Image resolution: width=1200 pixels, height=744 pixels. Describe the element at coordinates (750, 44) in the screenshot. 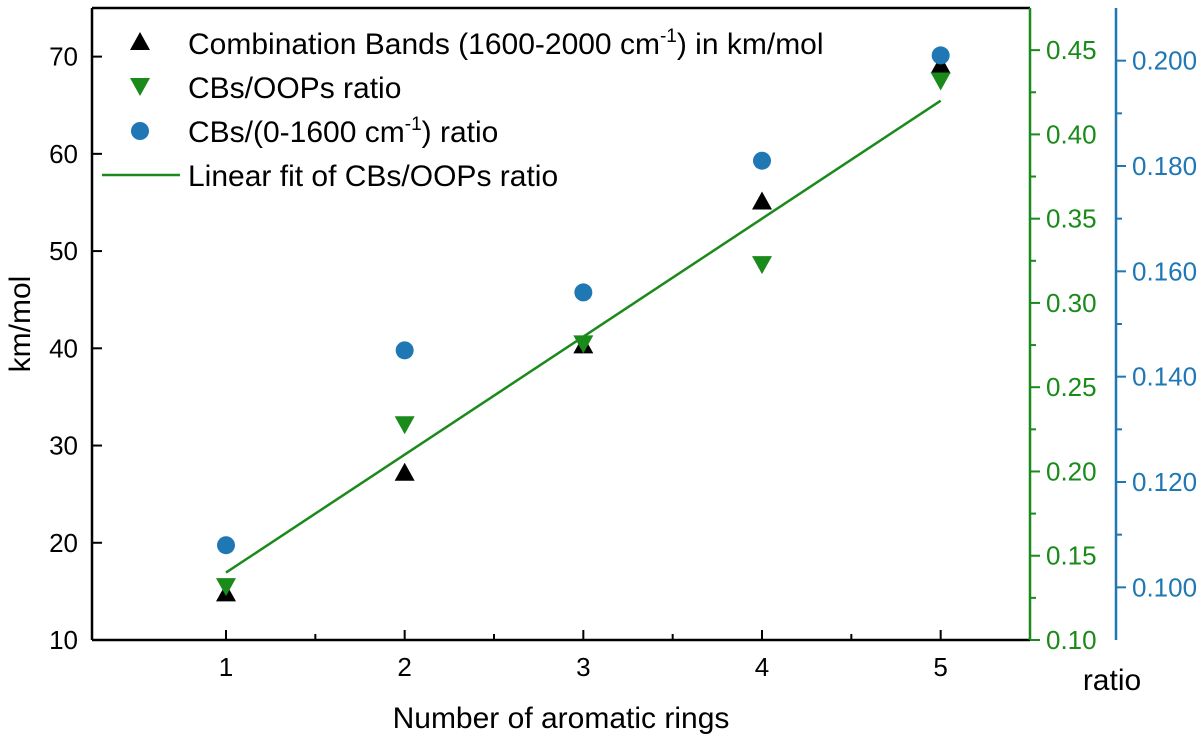

I see `legend-label-cb-suffix: ) in km/mol` at that location.